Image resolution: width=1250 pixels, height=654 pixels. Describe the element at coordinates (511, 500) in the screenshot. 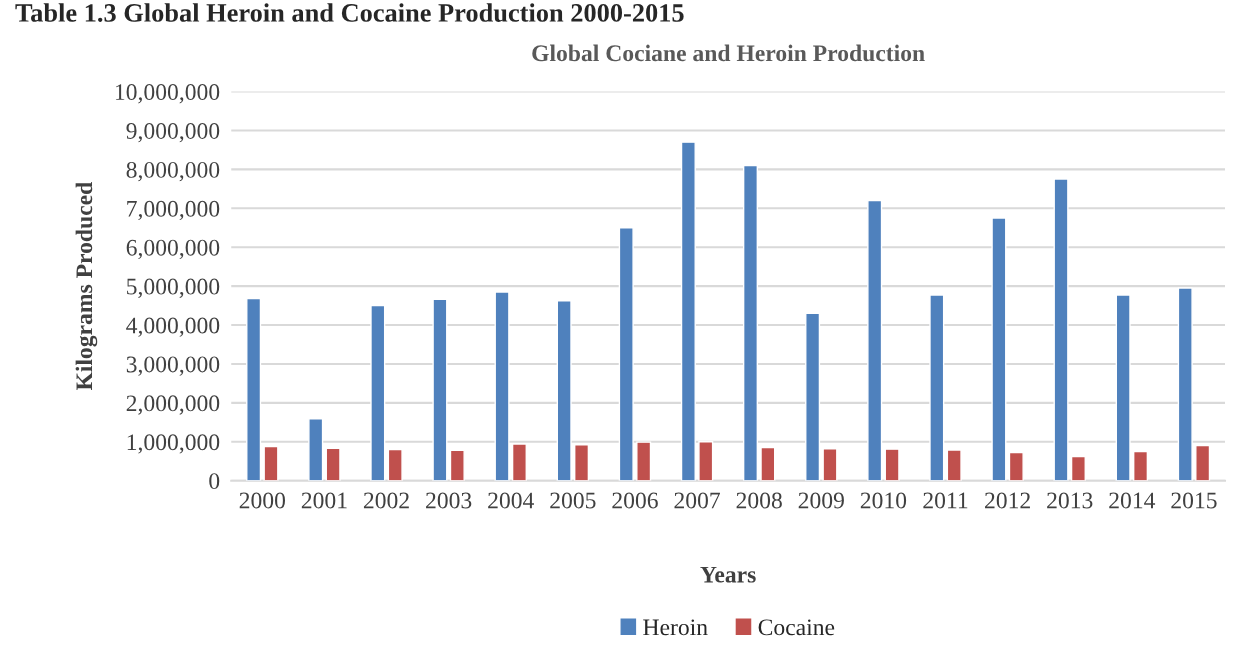

I see `x-tick-label: 2004` at that location.